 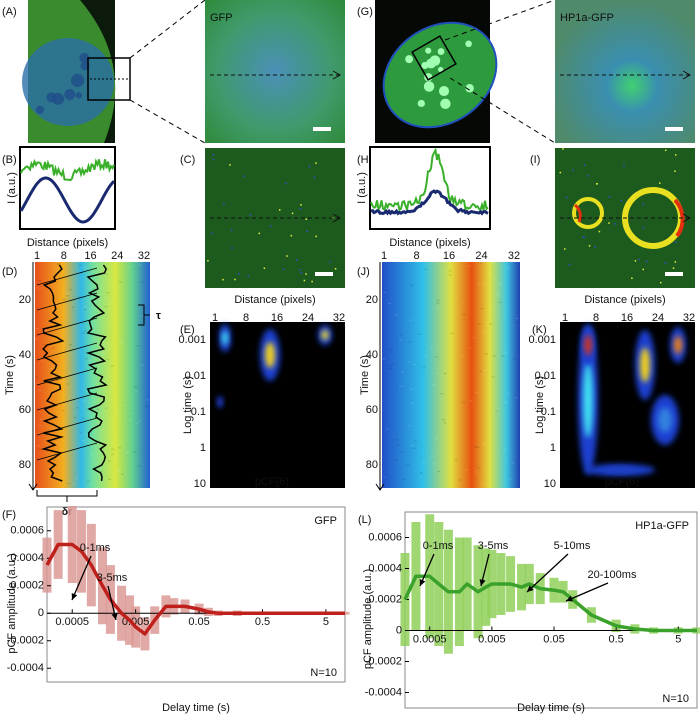 What do you see at coordinates (200, 484) in the screenshot?
I see `y-tick-label: 10` at bounding box center [200, 484].